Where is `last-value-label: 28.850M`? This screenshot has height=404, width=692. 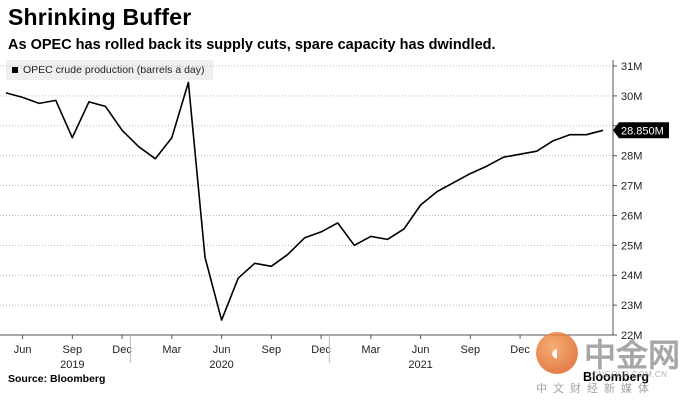 last-value-label: 28.850M is located at coordinates (642, 131).